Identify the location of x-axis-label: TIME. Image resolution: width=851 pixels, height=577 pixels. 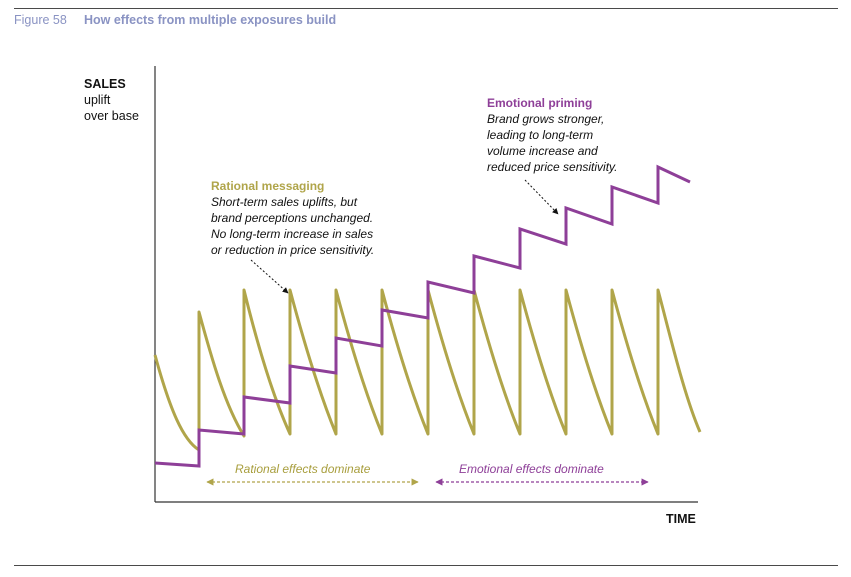
(681, 519).